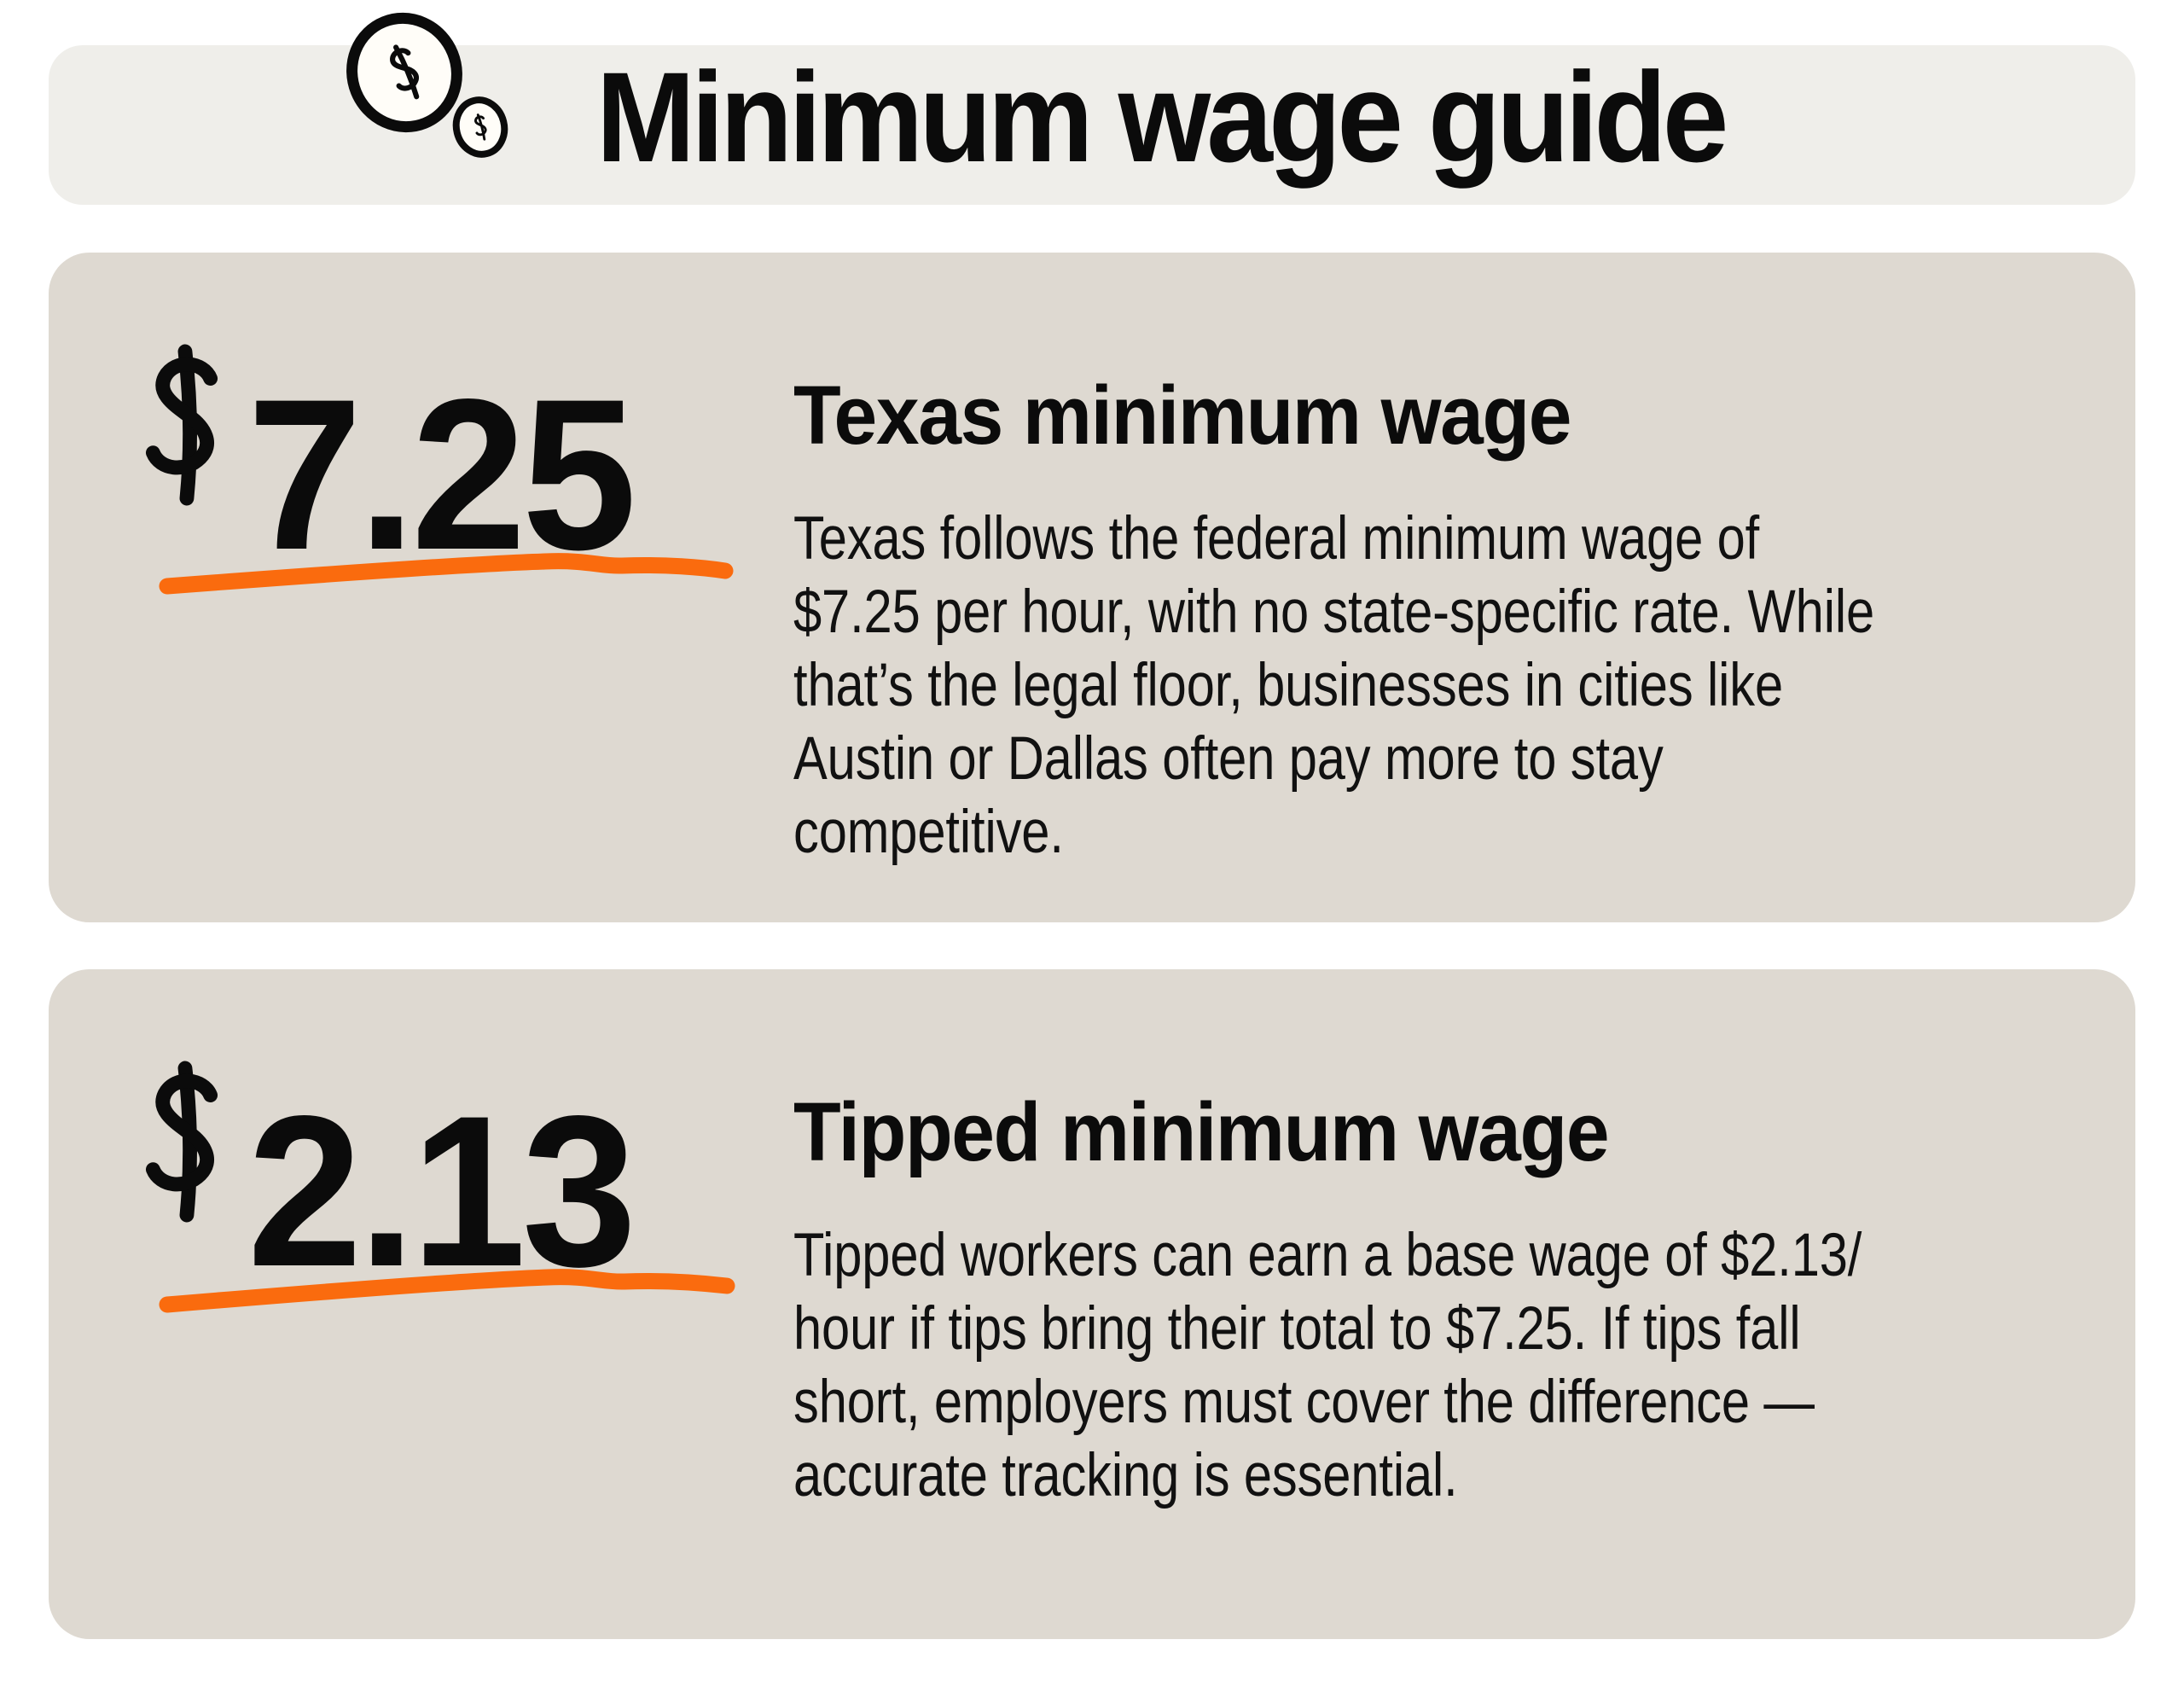 This screenshot has width=2184, height=1686. Describe the element at coordinates (420, 92) in the screenshot. I see `dollar-coins-icon` at that location.